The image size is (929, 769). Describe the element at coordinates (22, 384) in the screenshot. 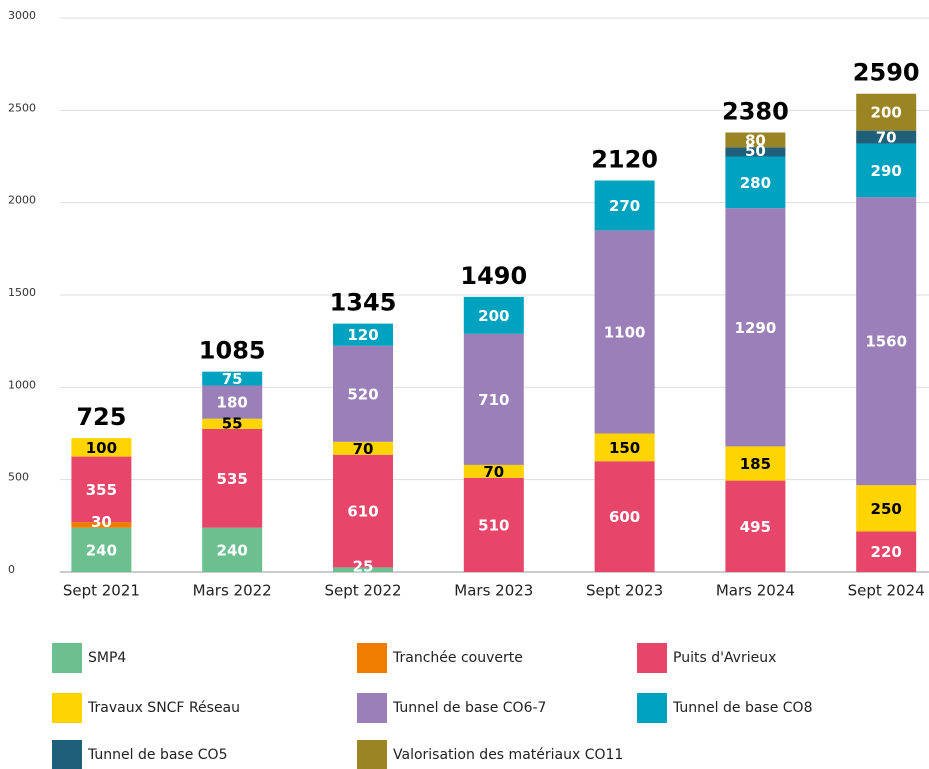

I see `y-tick-label: 1000` at that location.